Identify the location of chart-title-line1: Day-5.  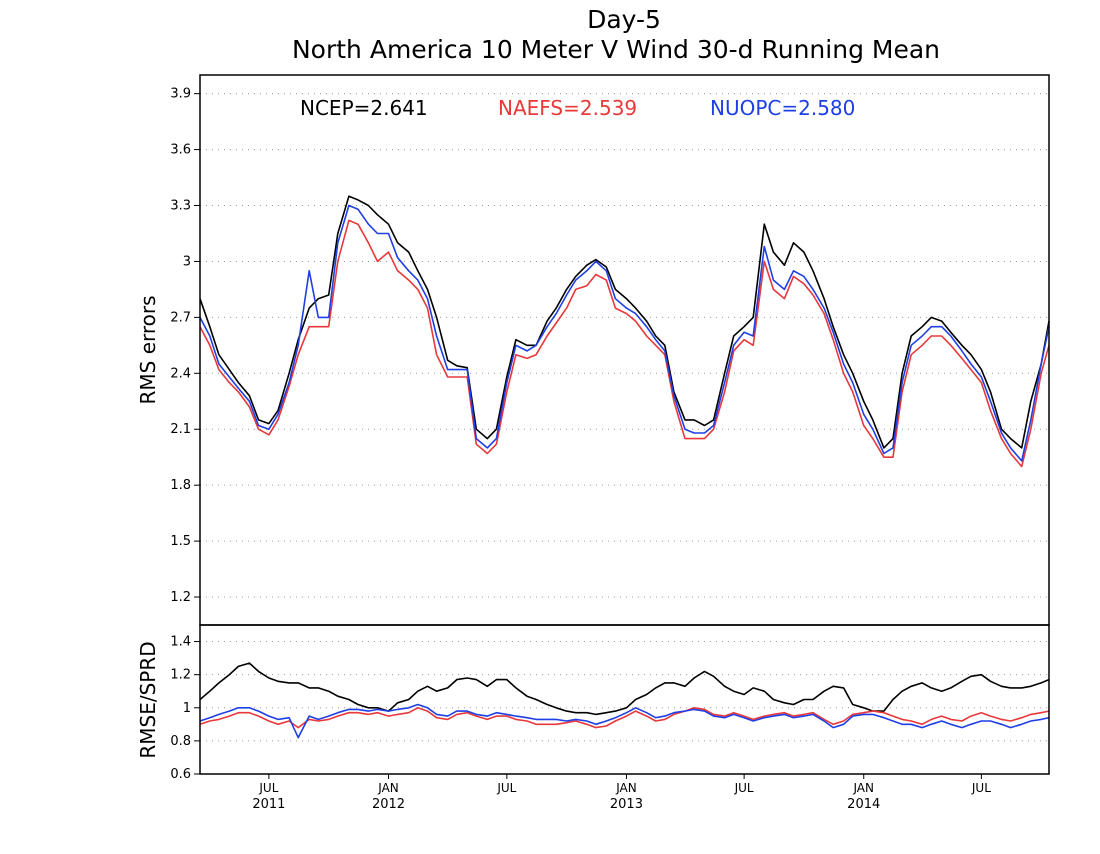
(624, 19).